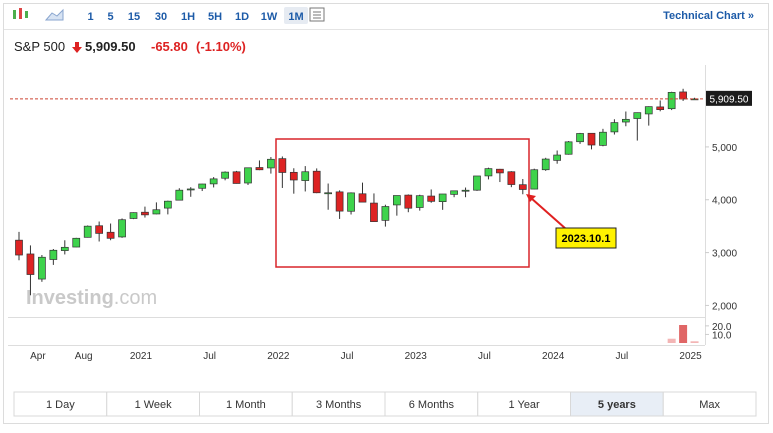 The image size is (773, 433). Describe the element at coordinates (54, 14) in the screenshot. I see `area-icon` at that location.